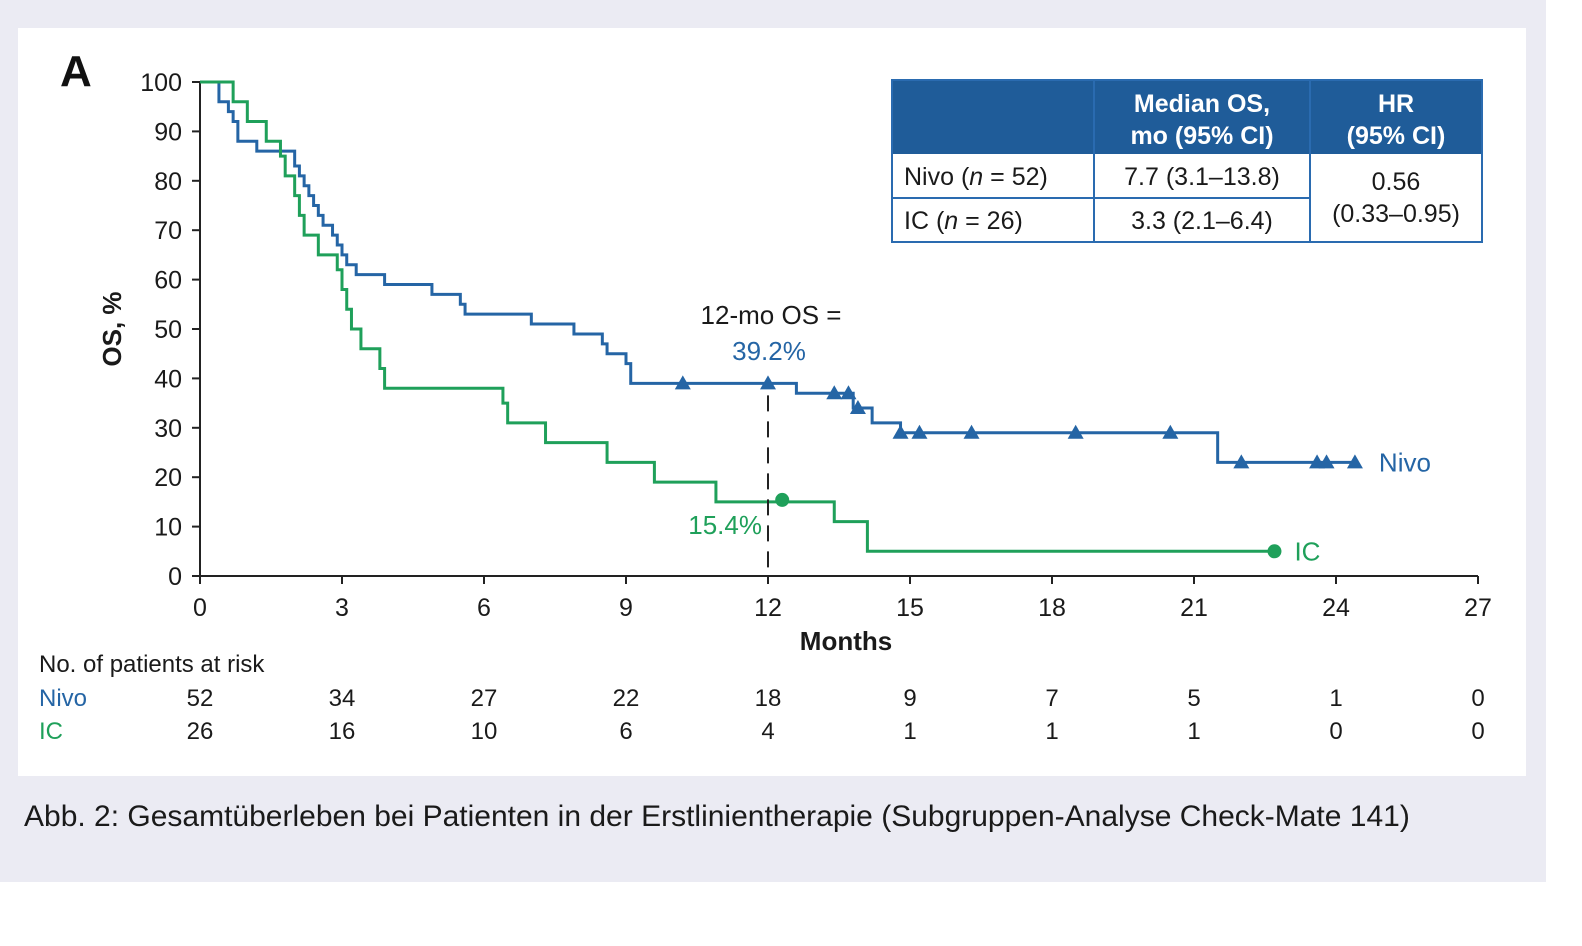  I want to click on y-tick-label: 30, so click(168, 429).